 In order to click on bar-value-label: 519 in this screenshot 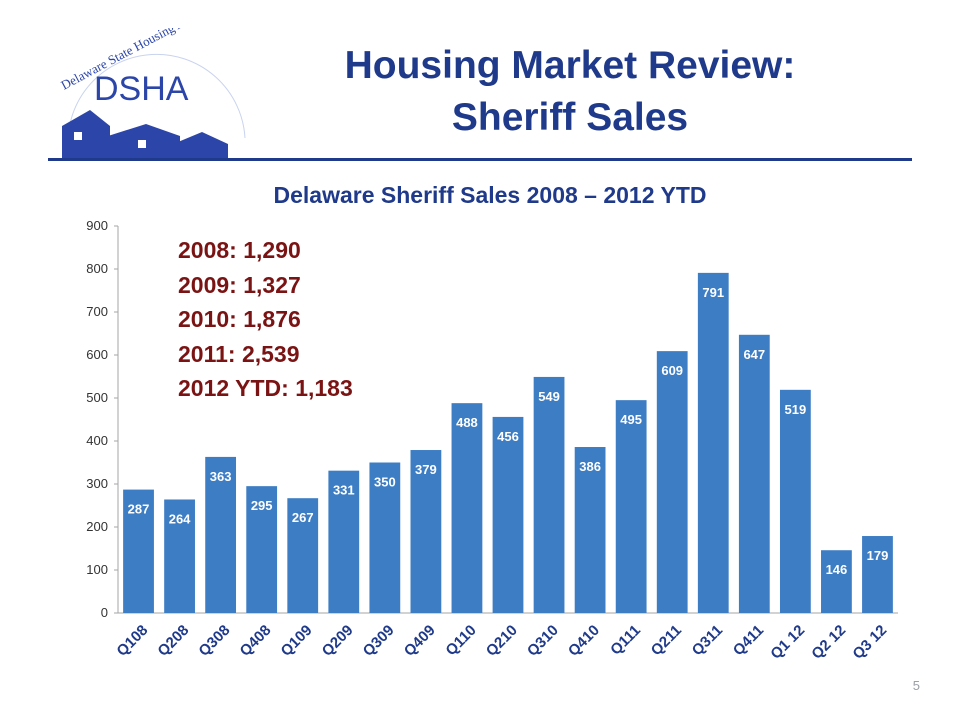, I will do `click(796, 409)`.